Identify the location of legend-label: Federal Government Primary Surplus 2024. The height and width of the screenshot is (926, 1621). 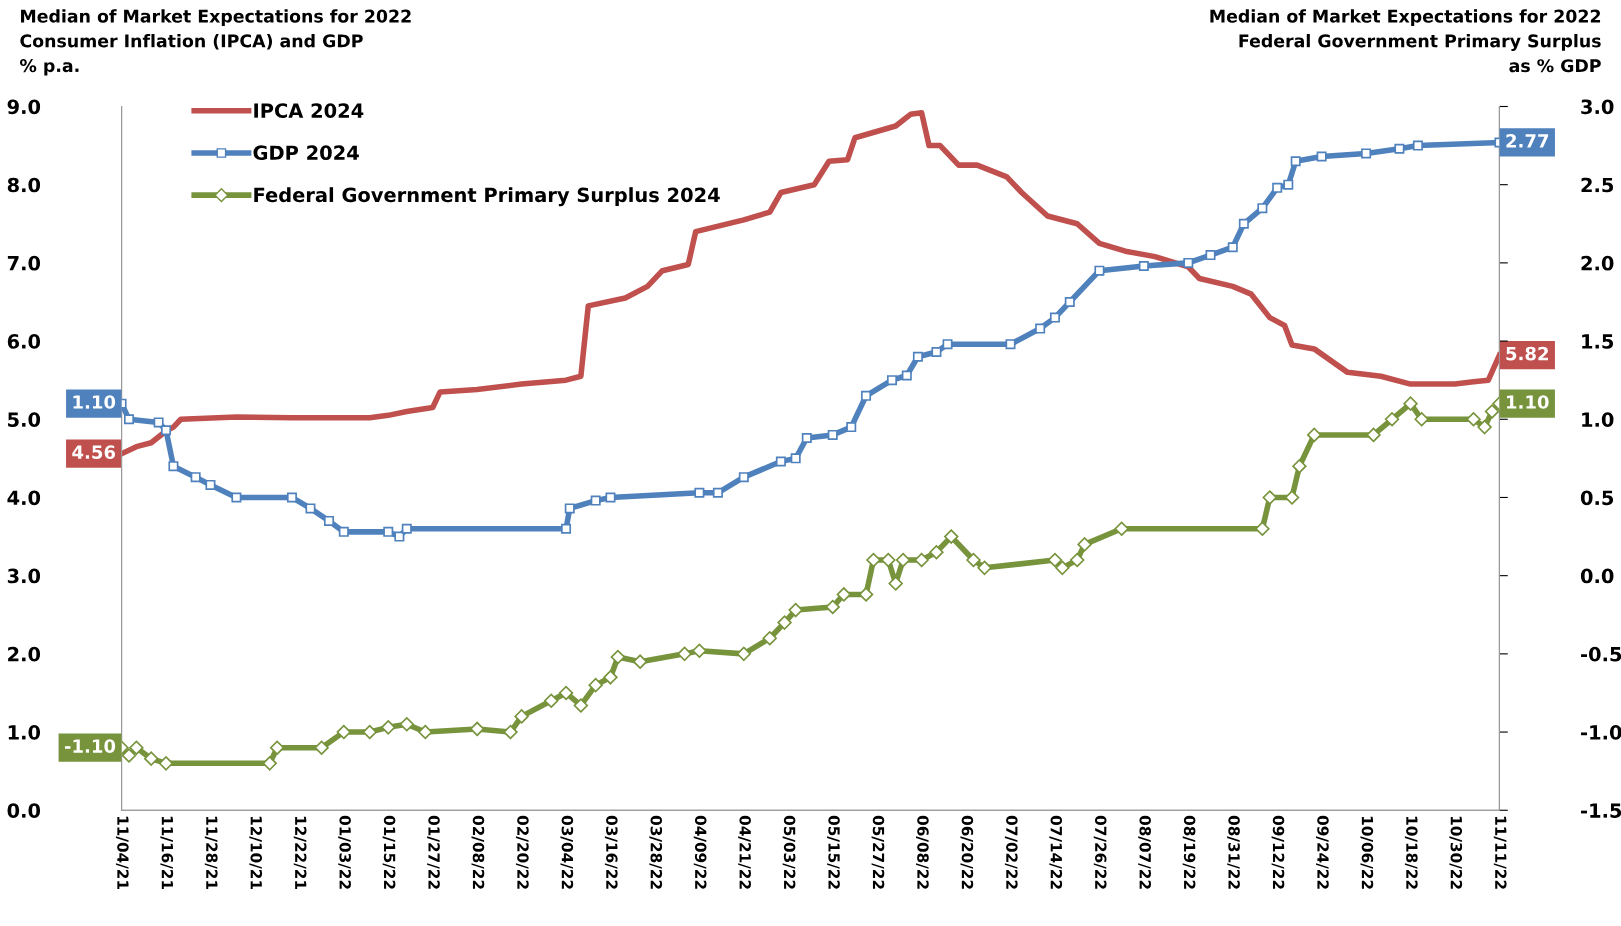
(487, 197).